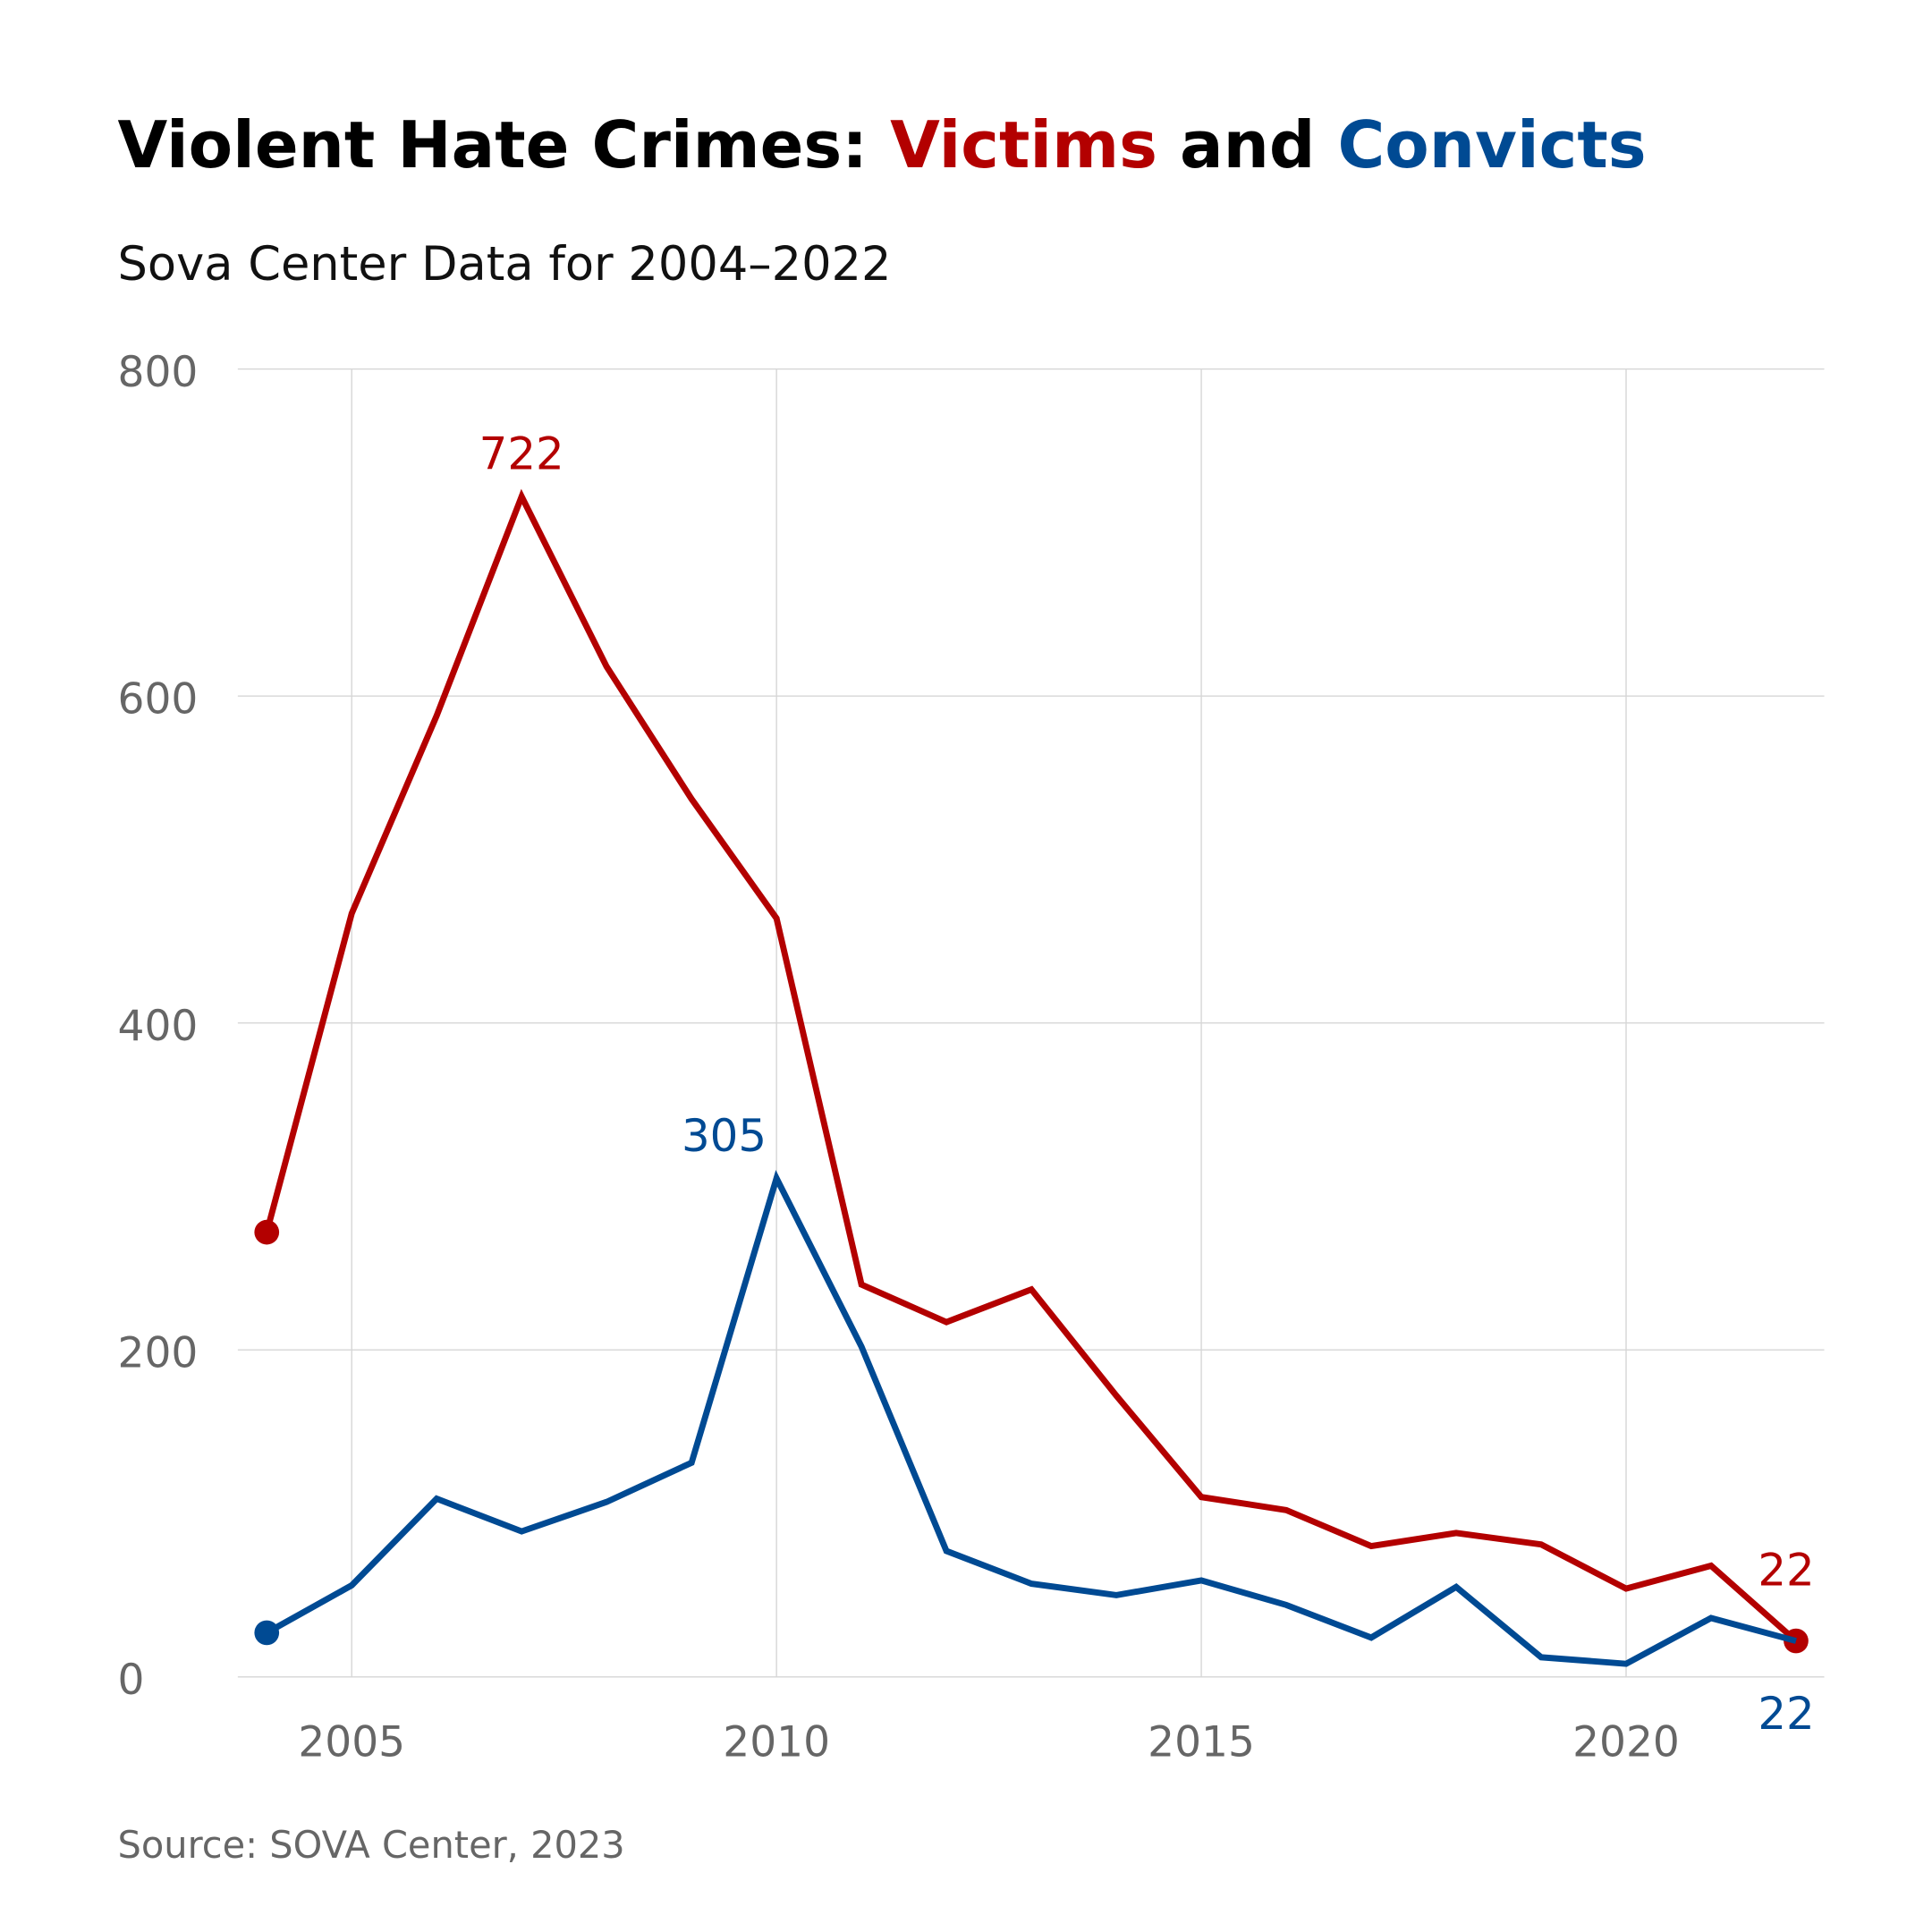 This screenshot has width=1932, height=1932. Describe the element at coordinates (267, 1232) in the screenshot. I see `start-point-victims` at that location.